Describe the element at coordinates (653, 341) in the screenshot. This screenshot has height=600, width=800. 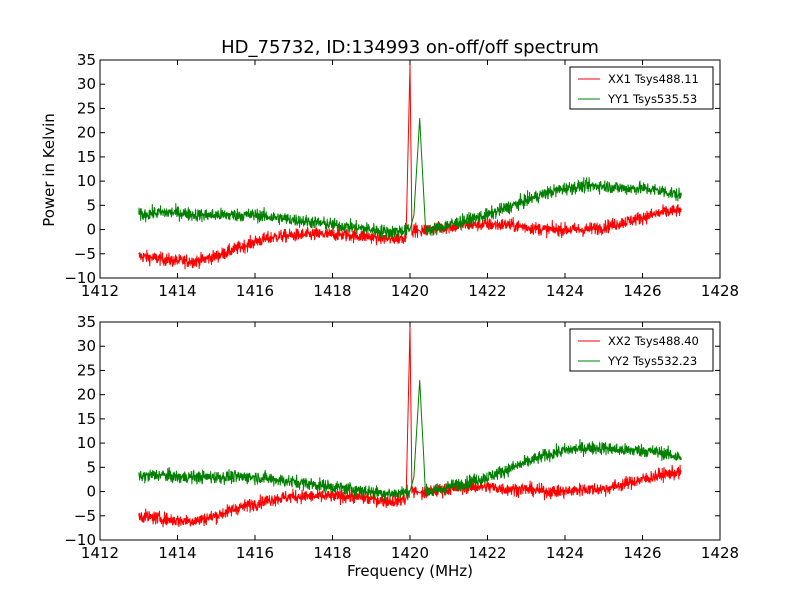
I see `legend-label: XX2 Tsys488.40` at that location.